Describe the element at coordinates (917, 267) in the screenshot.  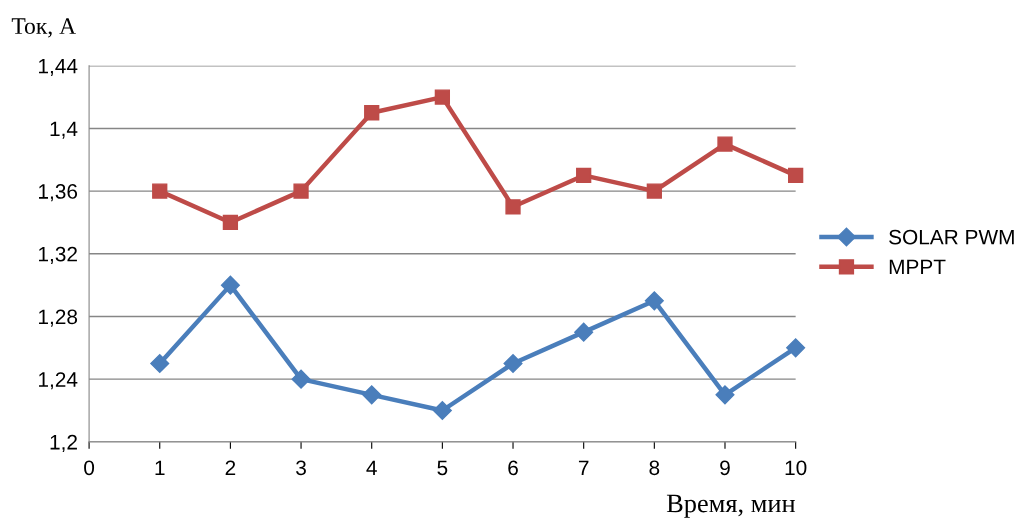
I see `legend-label: MPPT` at that location.